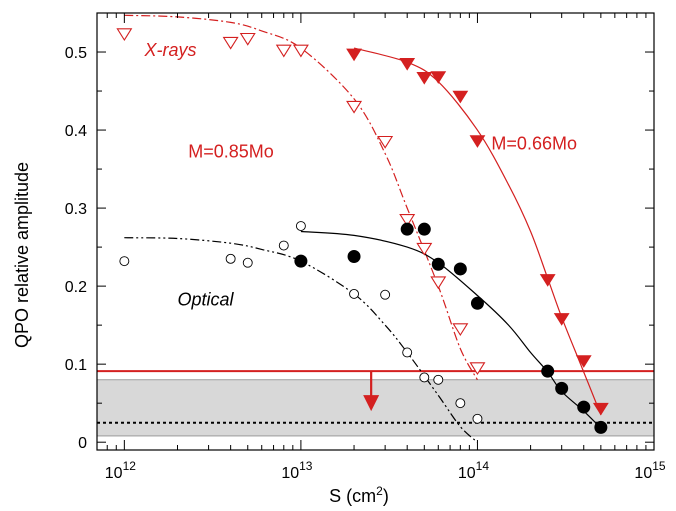  Describe the element at coordinates (76, 53) in the screenshot. I see `y-tick-label-5: 0.5` at that location.